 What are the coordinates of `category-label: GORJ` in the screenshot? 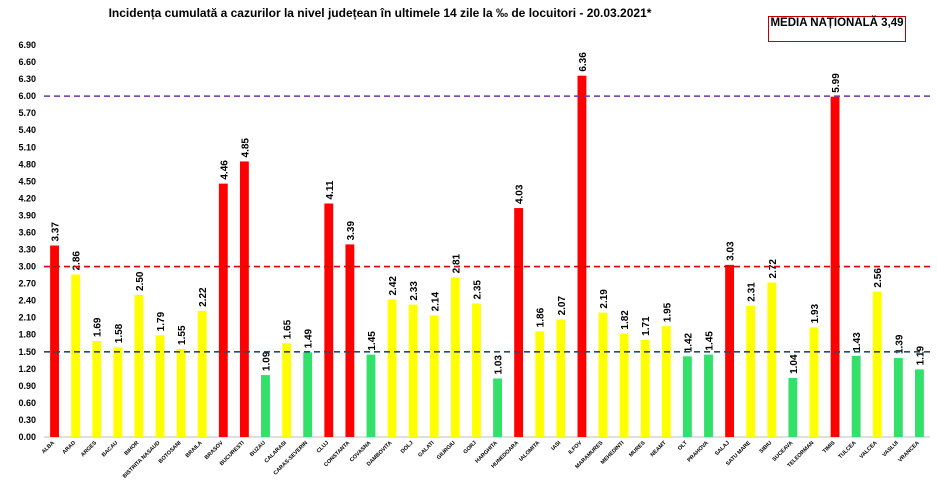 It's located at (470, 447).